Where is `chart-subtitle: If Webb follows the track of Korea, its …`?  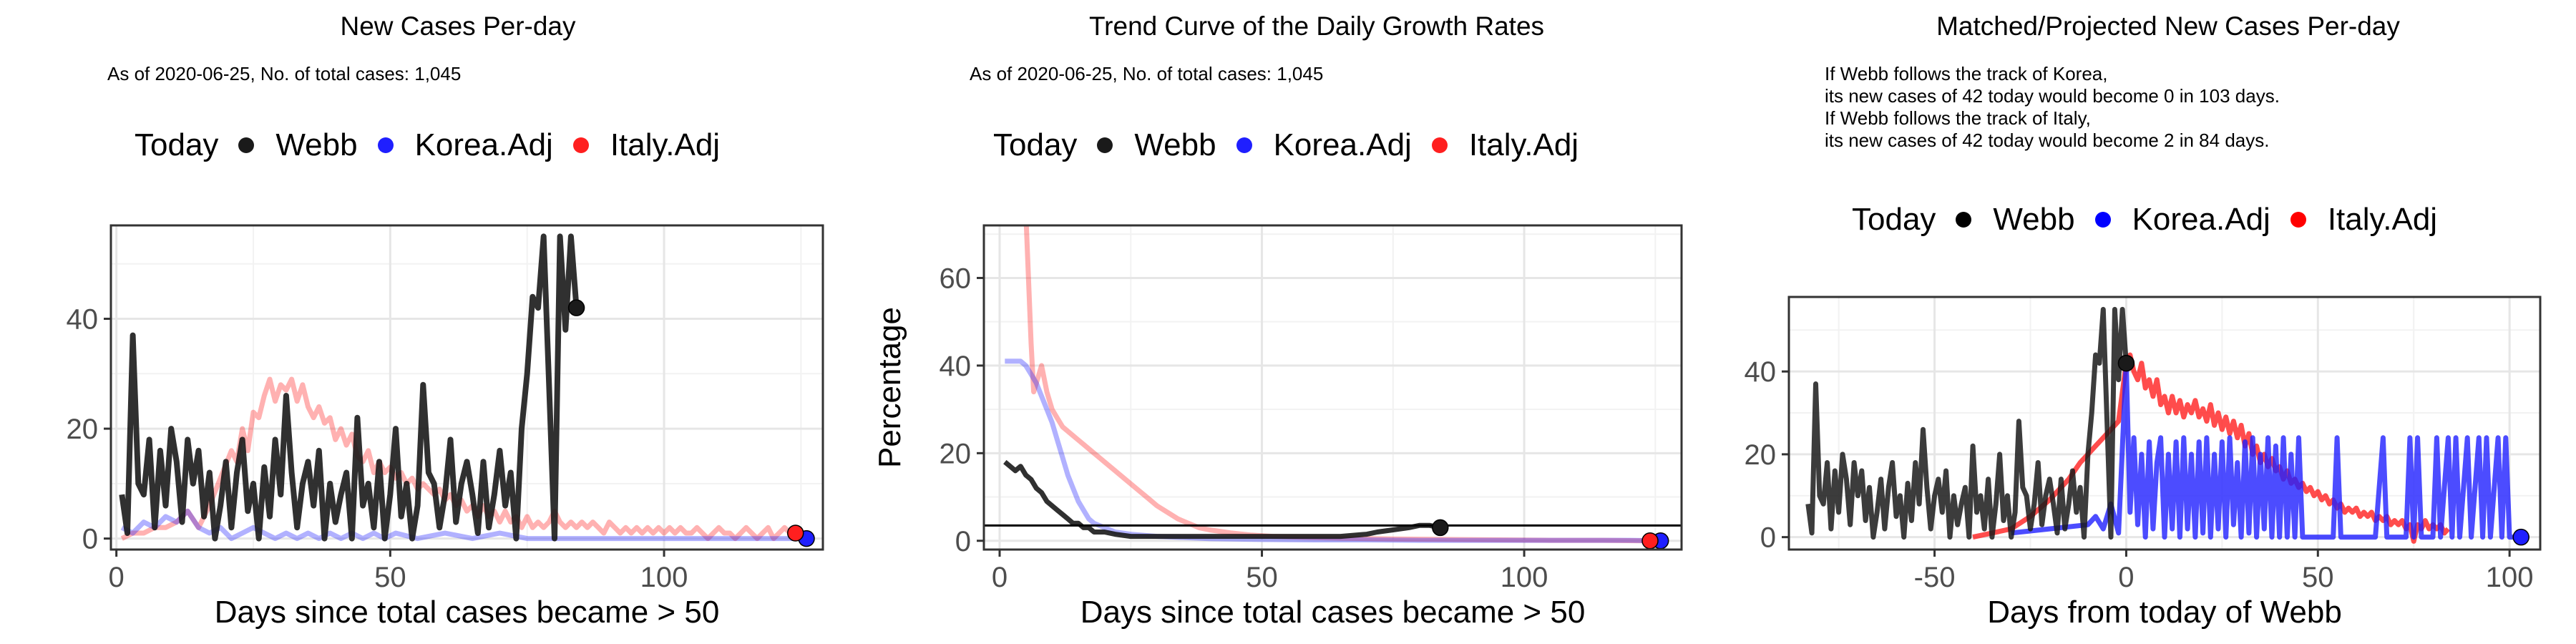 chart-subtitle: If Webb follows the track of Korea, its … is located at coordinates (2052, 107).